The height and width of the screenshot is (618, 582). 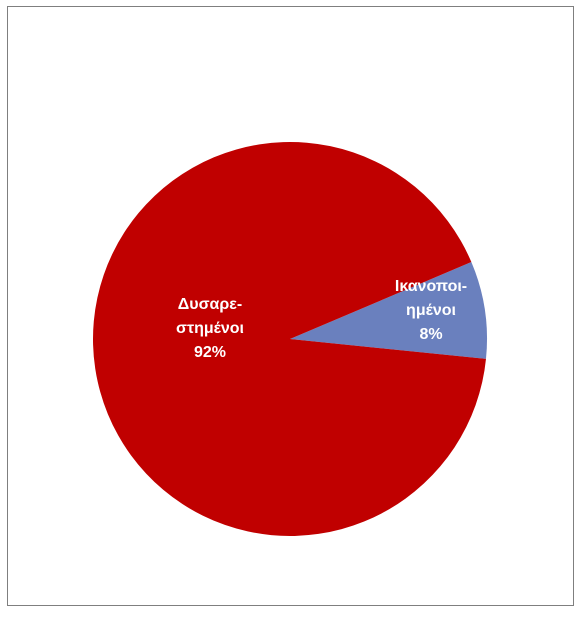 What do you see at coordinates (210, 304) in the screenshot?
I see `slice-category-label: Δυσαρε-` at bounding box center [210, 304].